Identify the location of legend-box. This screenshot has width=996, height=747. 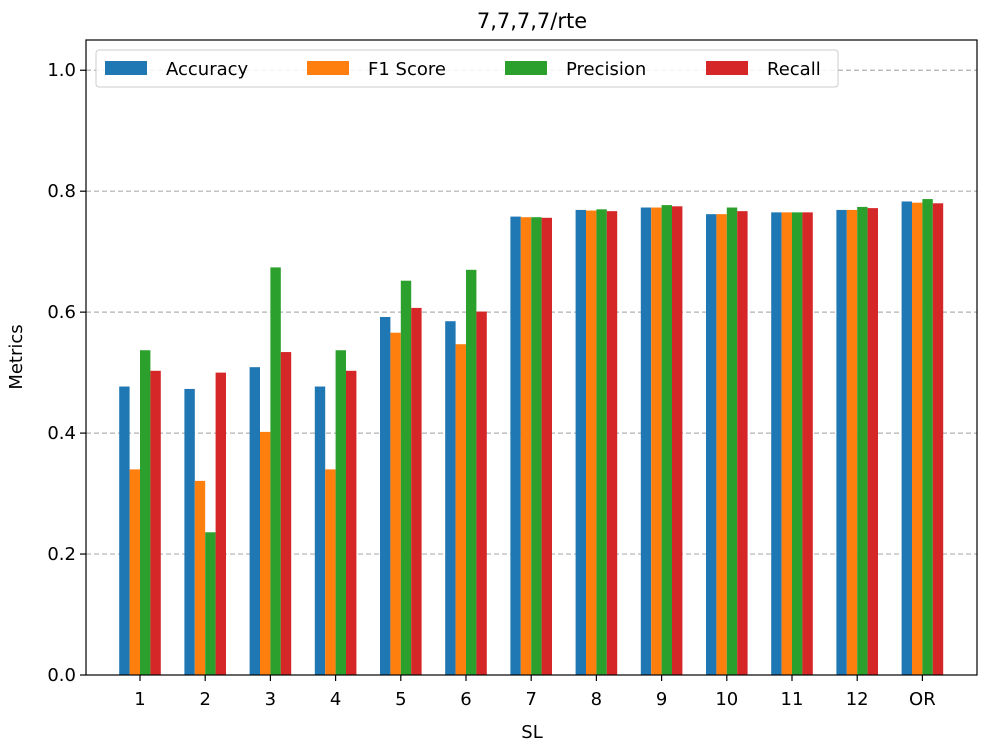
(467, 68).